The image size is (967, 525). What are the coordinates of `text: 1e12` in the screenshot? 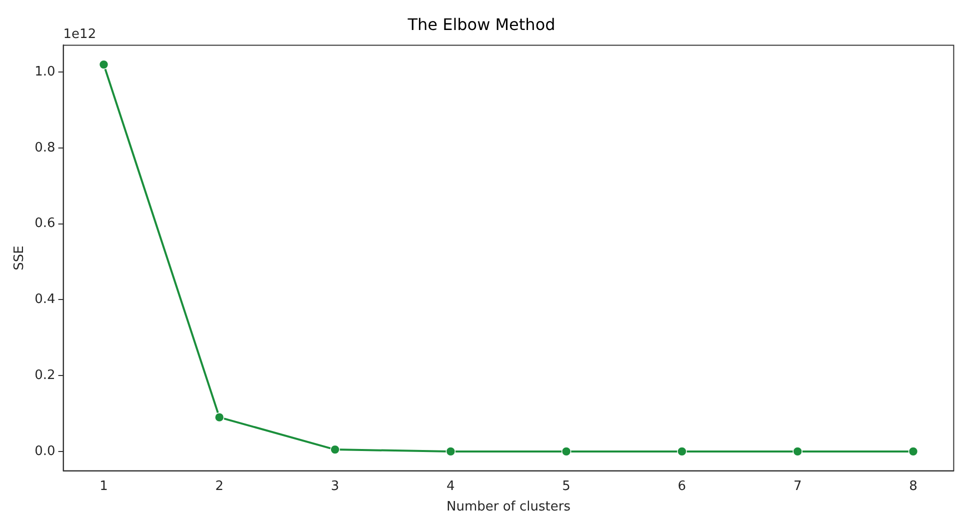 It's located at (79, 34).